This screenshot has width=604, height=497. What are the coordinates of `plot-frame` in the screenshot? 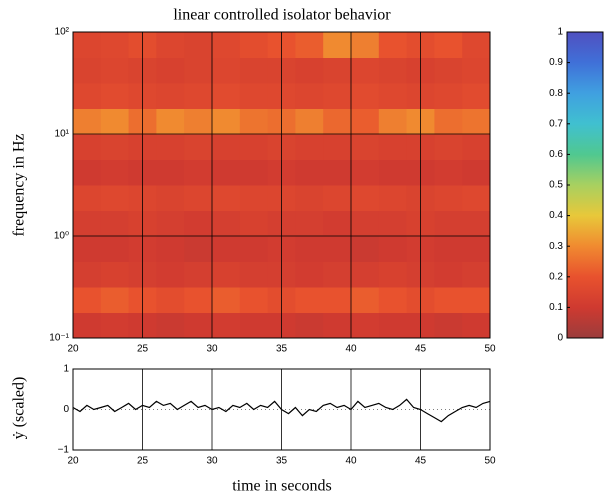 It's located at (281, 409).